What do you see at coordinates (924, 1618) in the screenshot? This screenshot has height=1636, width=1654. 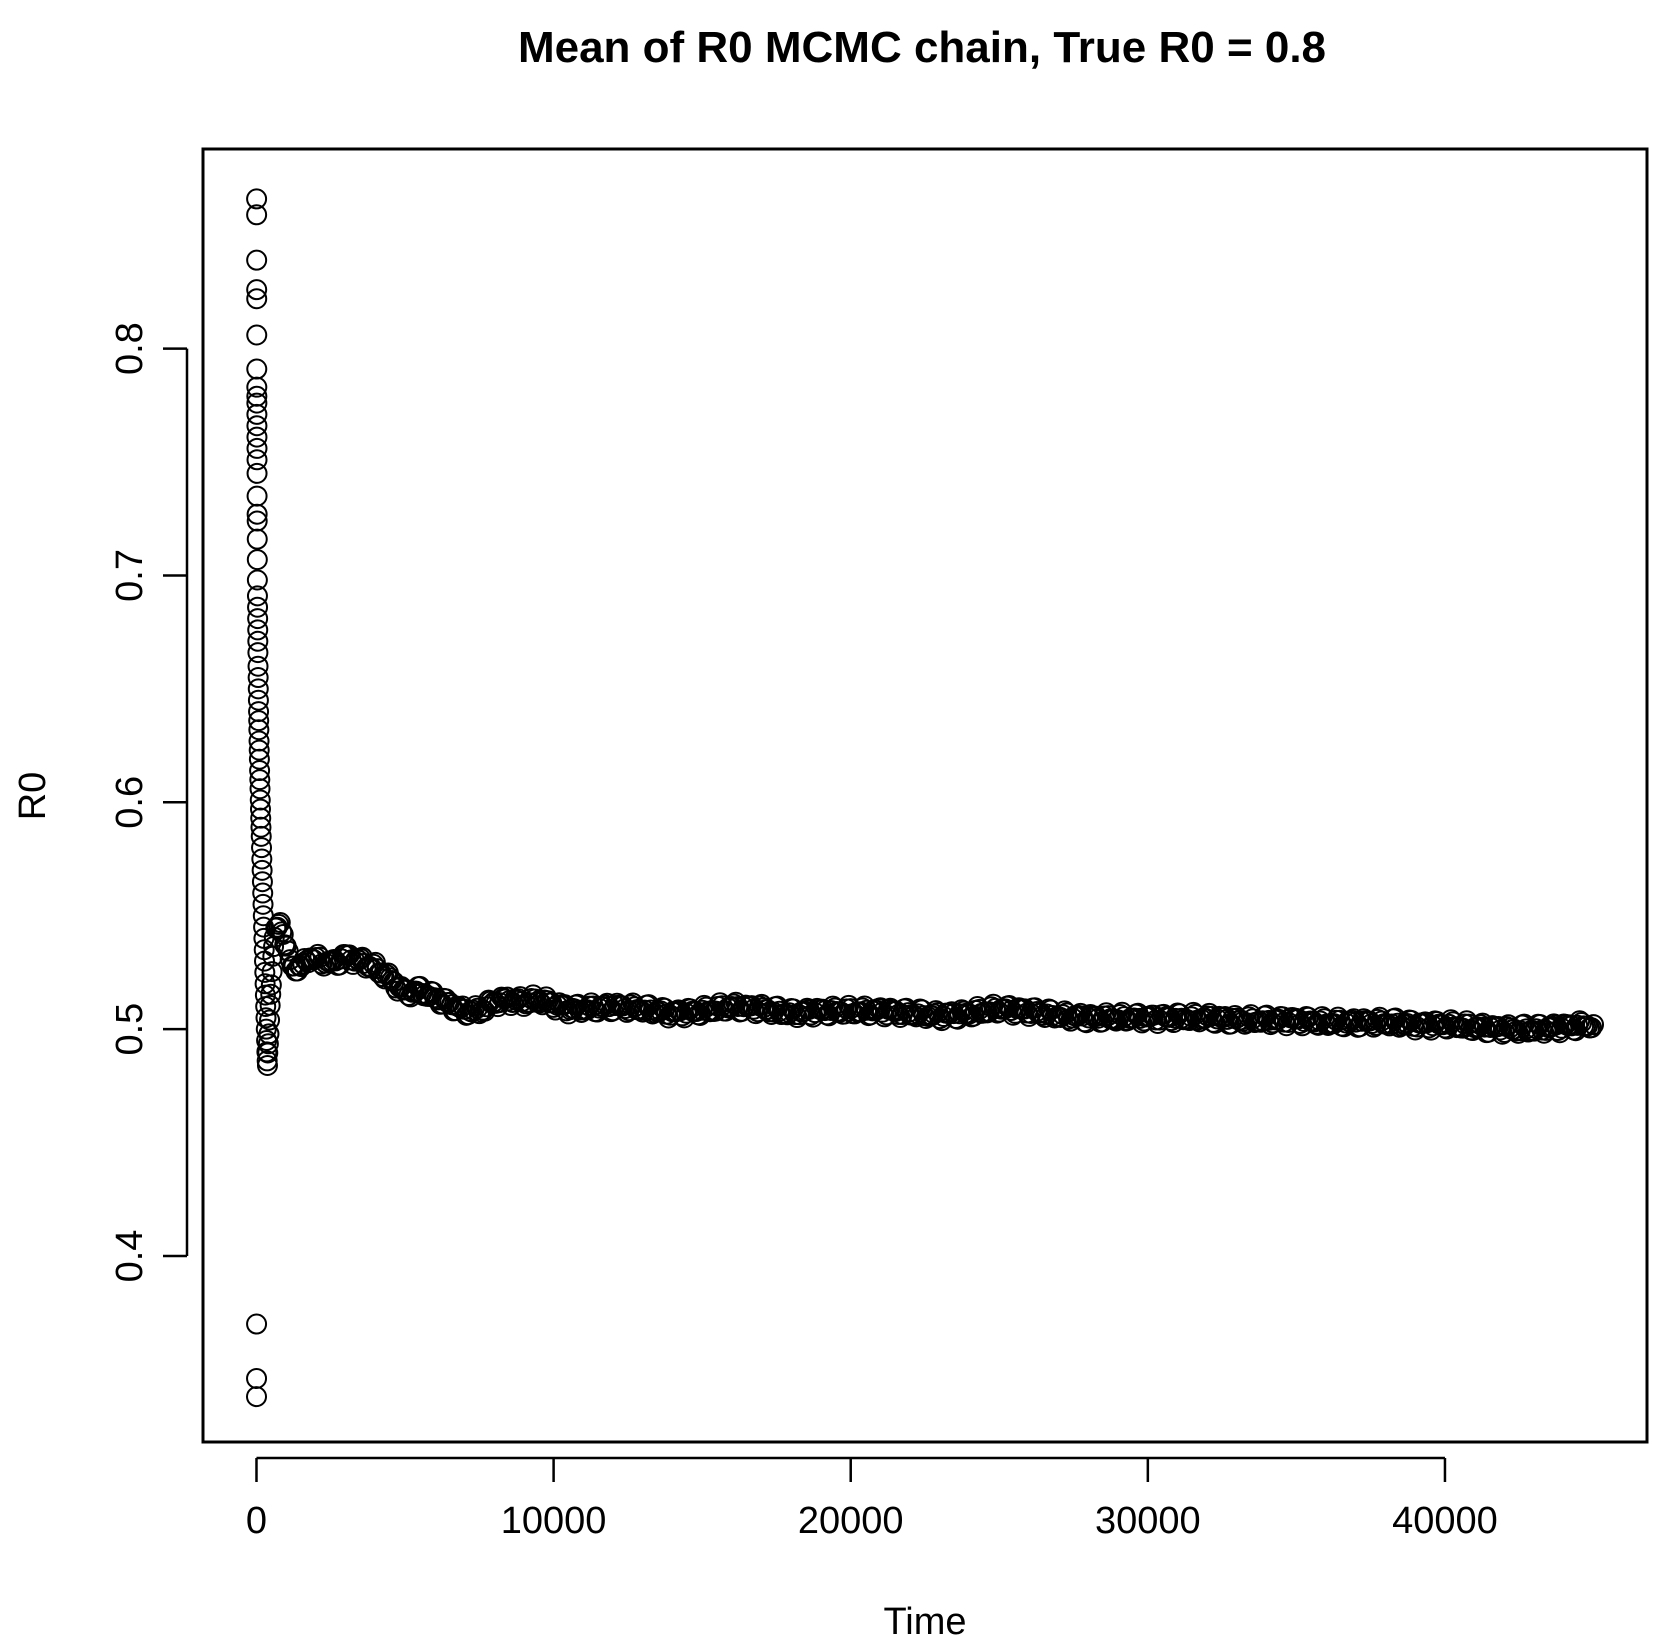 I see `x-axis-label: Time` at bounding box center [924, 1618].